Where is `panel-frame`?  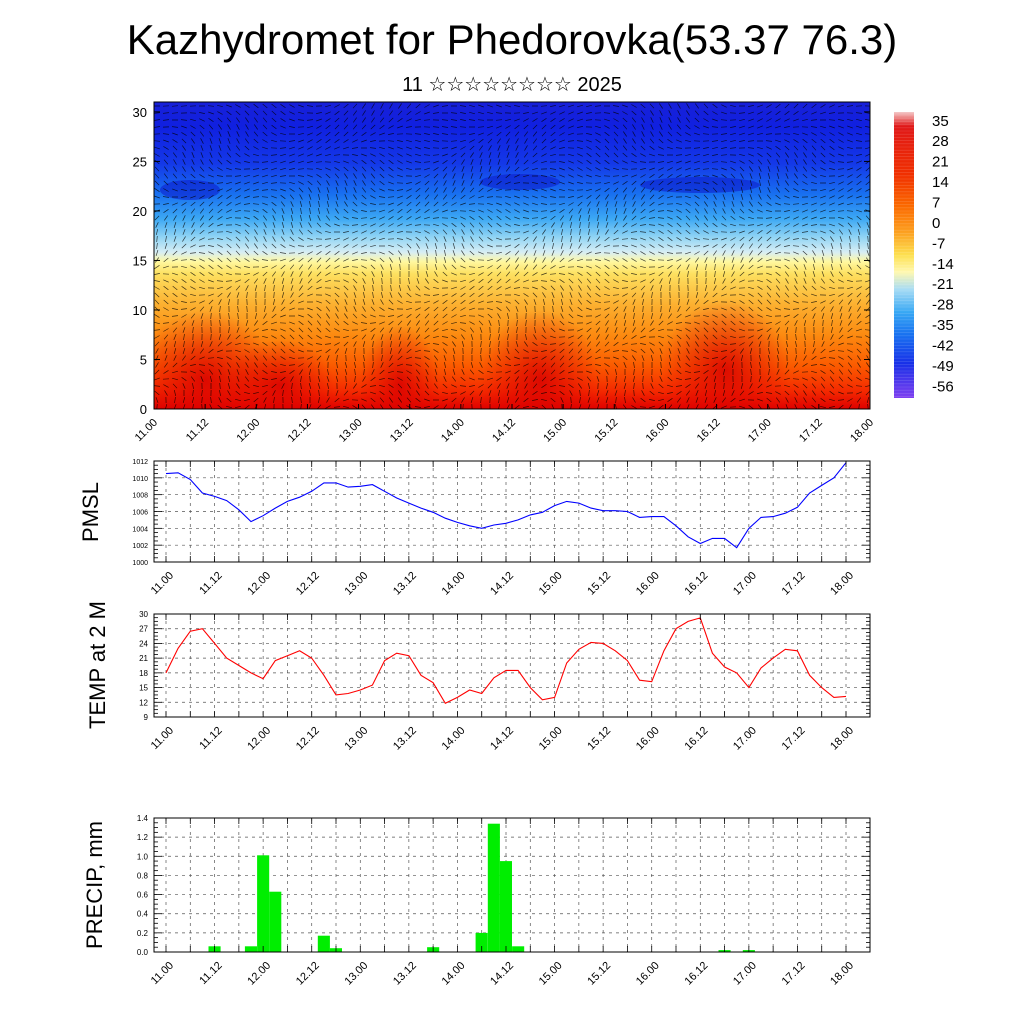 panel-frame is located at coordinates (512, 665).